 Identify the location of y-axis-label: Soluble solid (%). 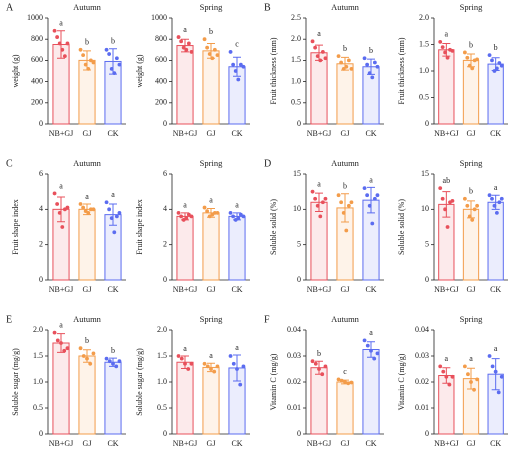
(401, 227).